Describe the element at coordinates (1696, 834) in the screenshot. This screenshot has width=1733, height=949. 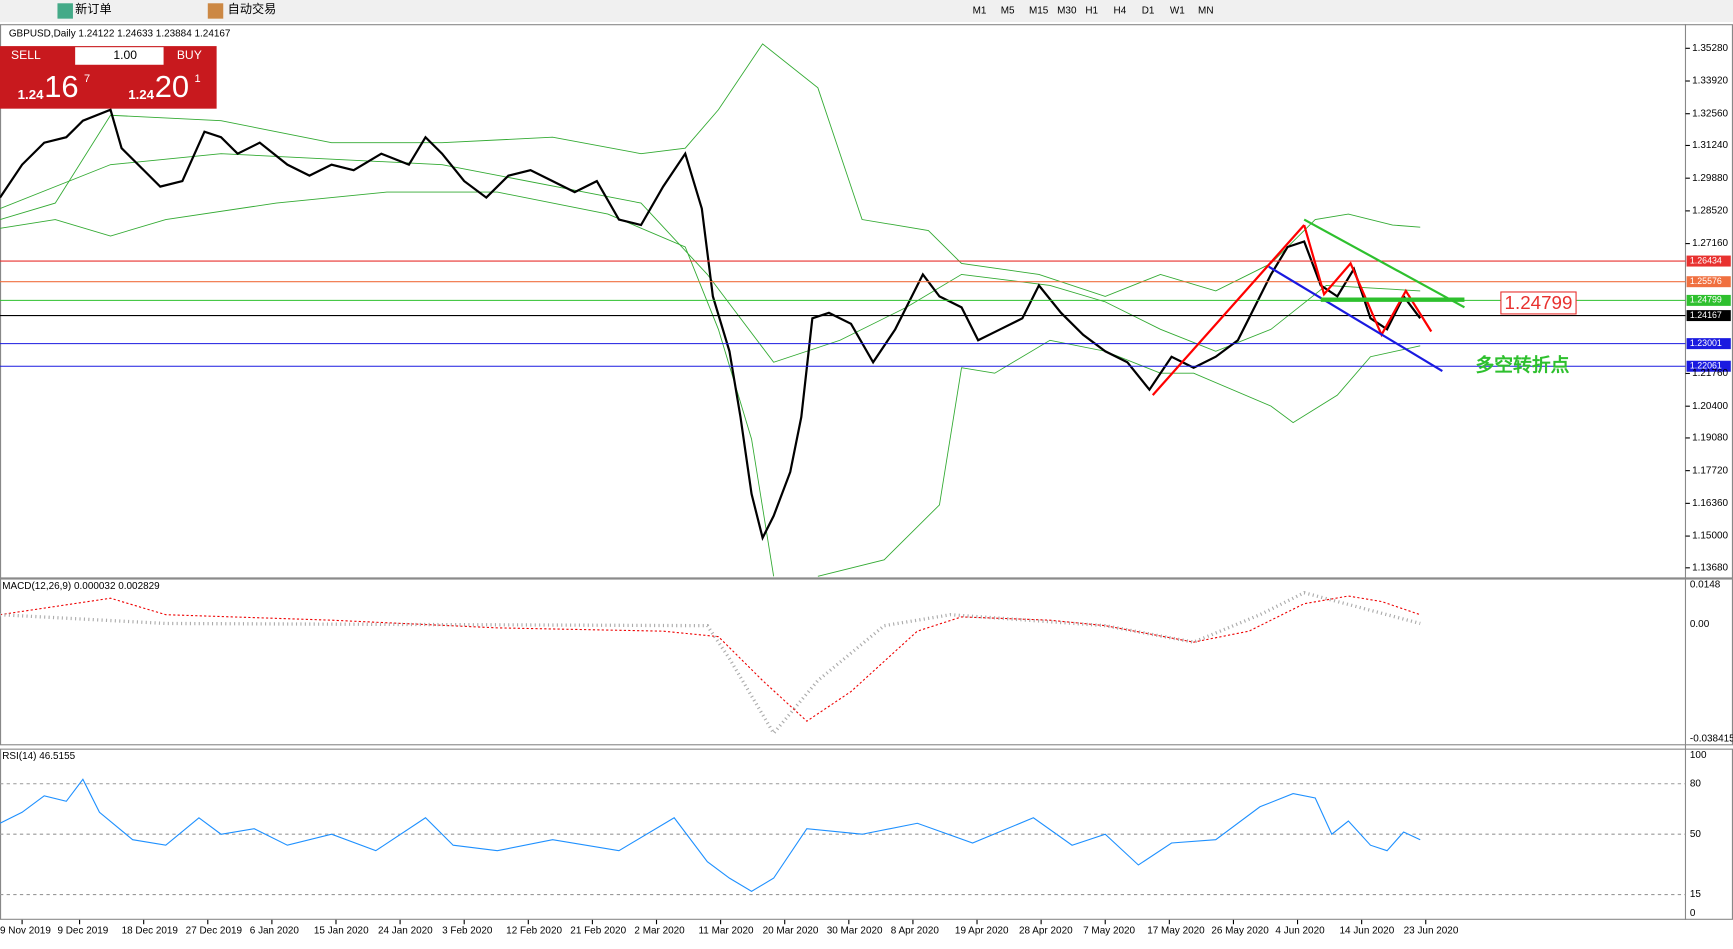
I see `rsi-axis-label: 50` at that location.